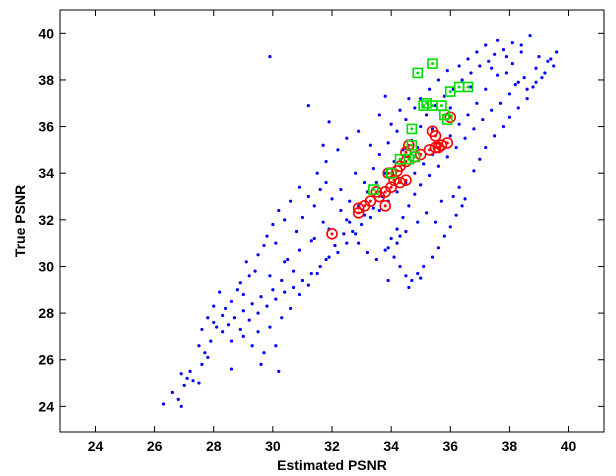 The height and width of the screenshot is (476, 616). I want to click on series-squares, so click(421, 126).